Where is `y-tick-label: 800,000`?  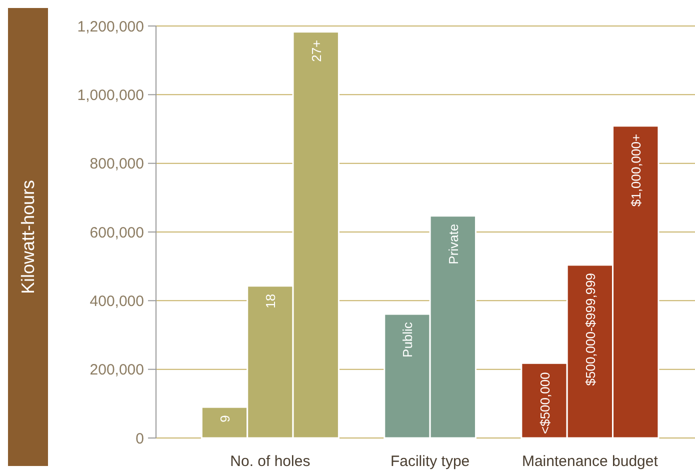
y-tick-label: 800,000 is located at coordinates (117, 164).